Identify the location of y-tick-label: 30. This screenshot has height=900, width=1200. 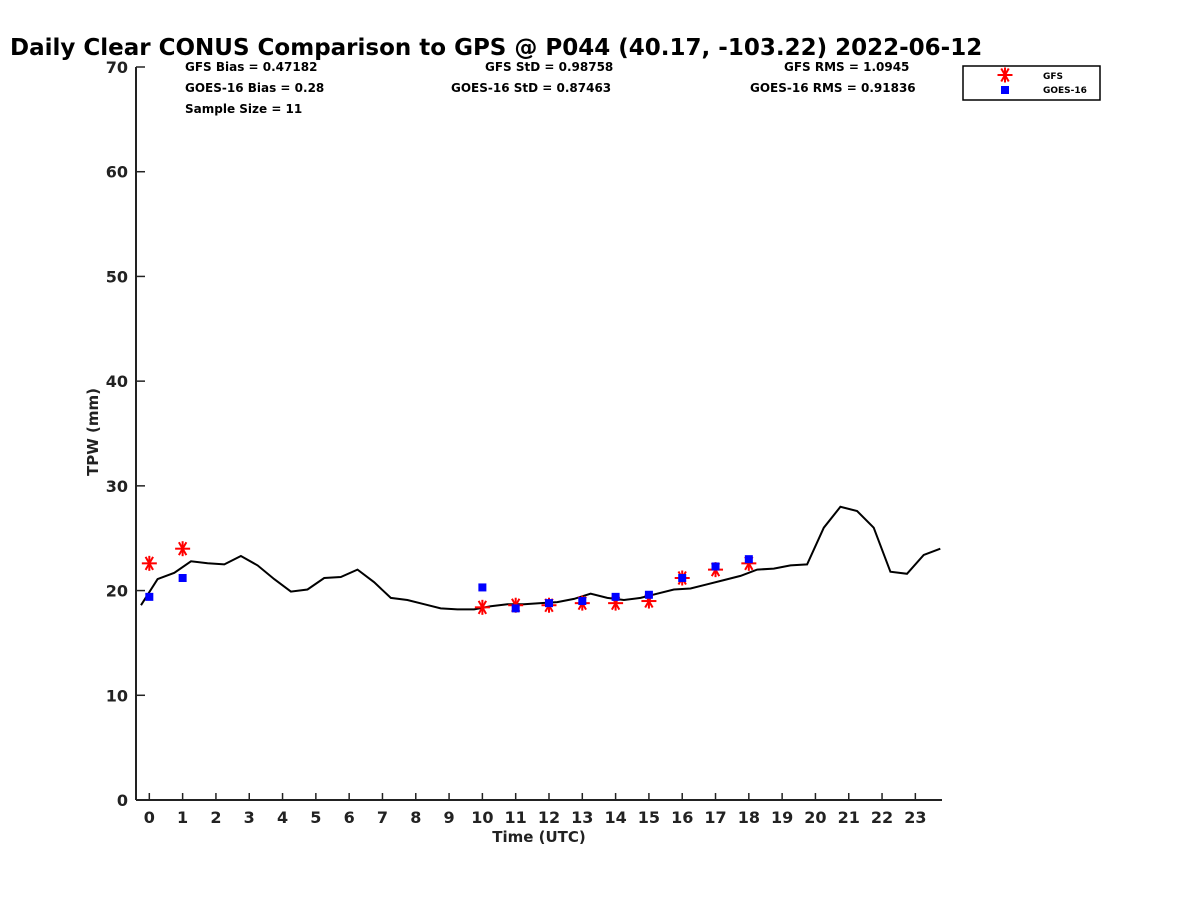
(117, 486).